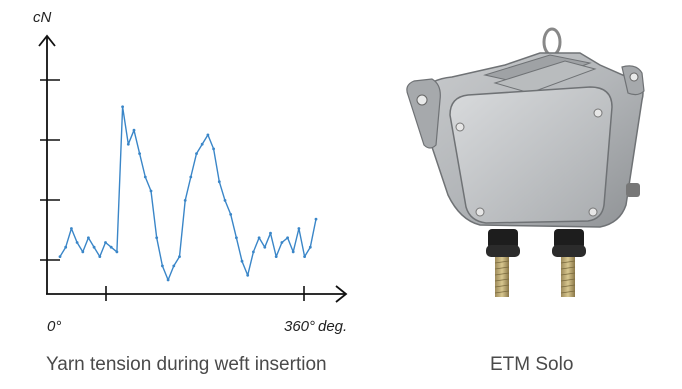  Describe the element at coordinates (332, 326) in the screenshot. I see `x-axis-label: deg.` at that location.